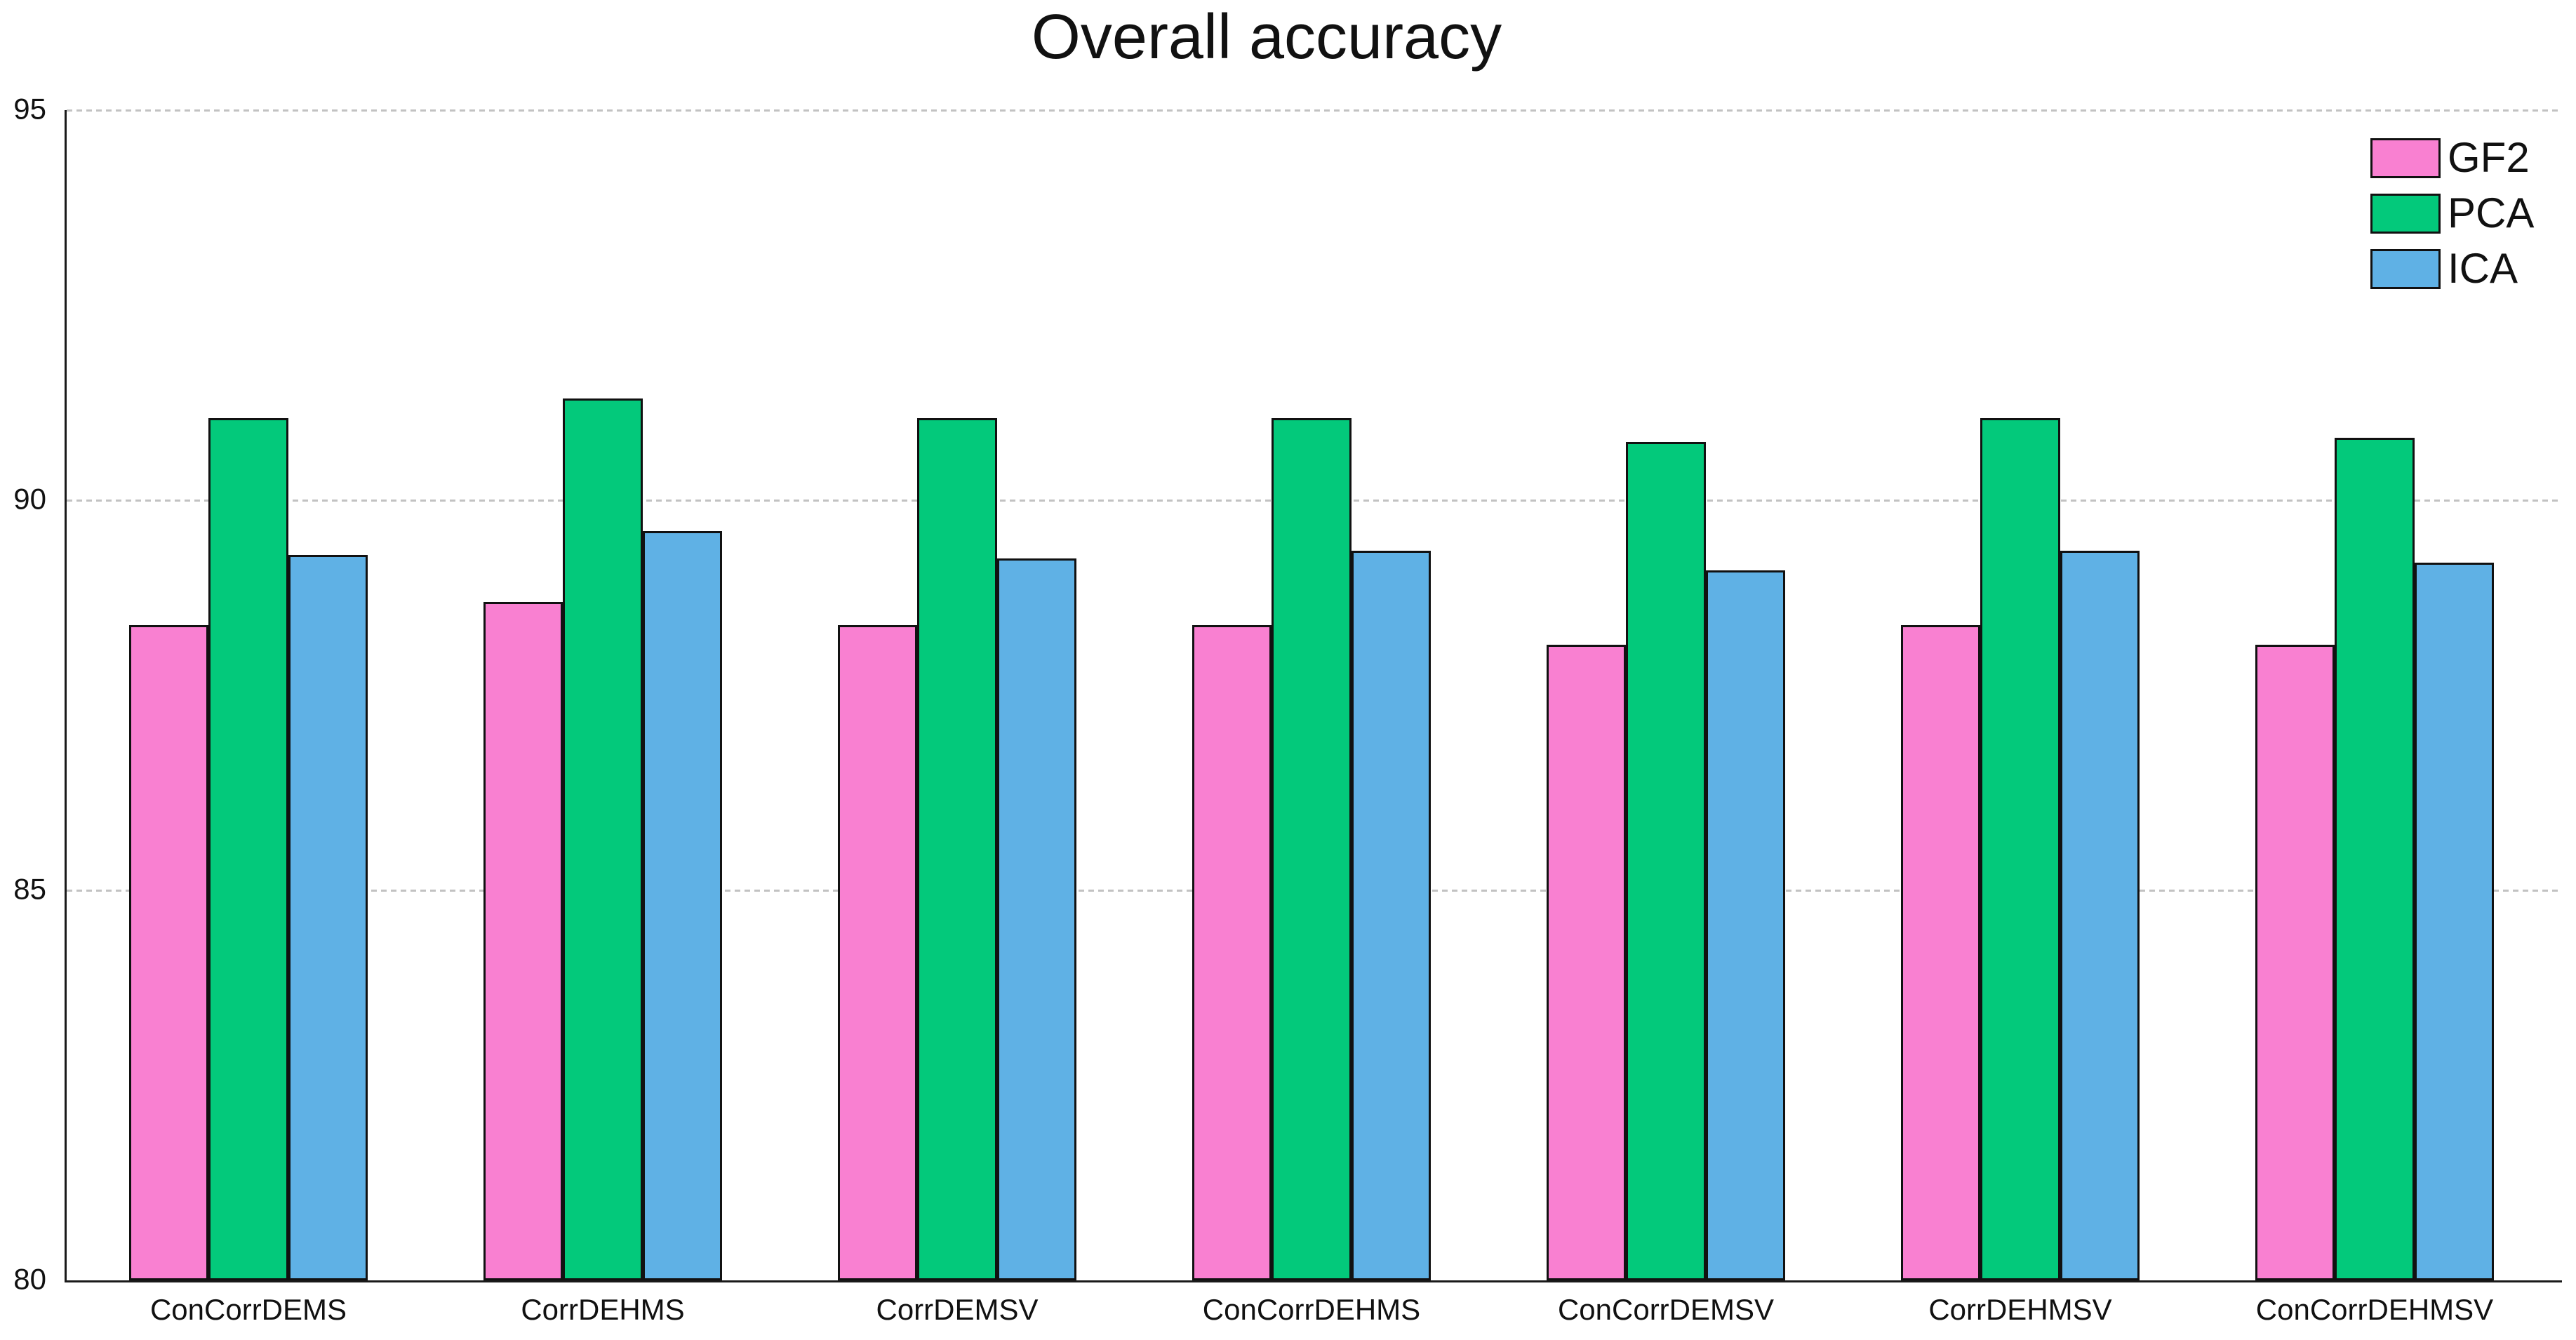  What do you see at coordinates (30, 109) in the screenshot?
I see `y-tick-label-95: 95` at bounding box center [30, 109].